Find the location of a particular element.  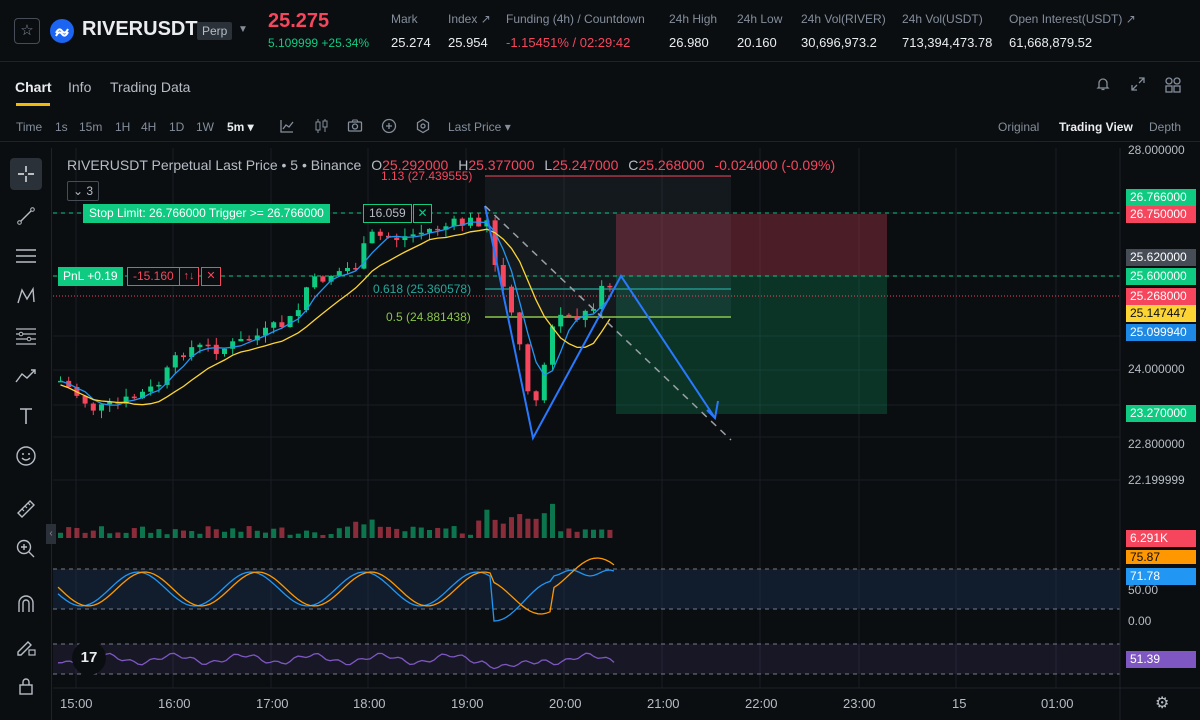

forecast-icon is located at coordinates (26, 376).